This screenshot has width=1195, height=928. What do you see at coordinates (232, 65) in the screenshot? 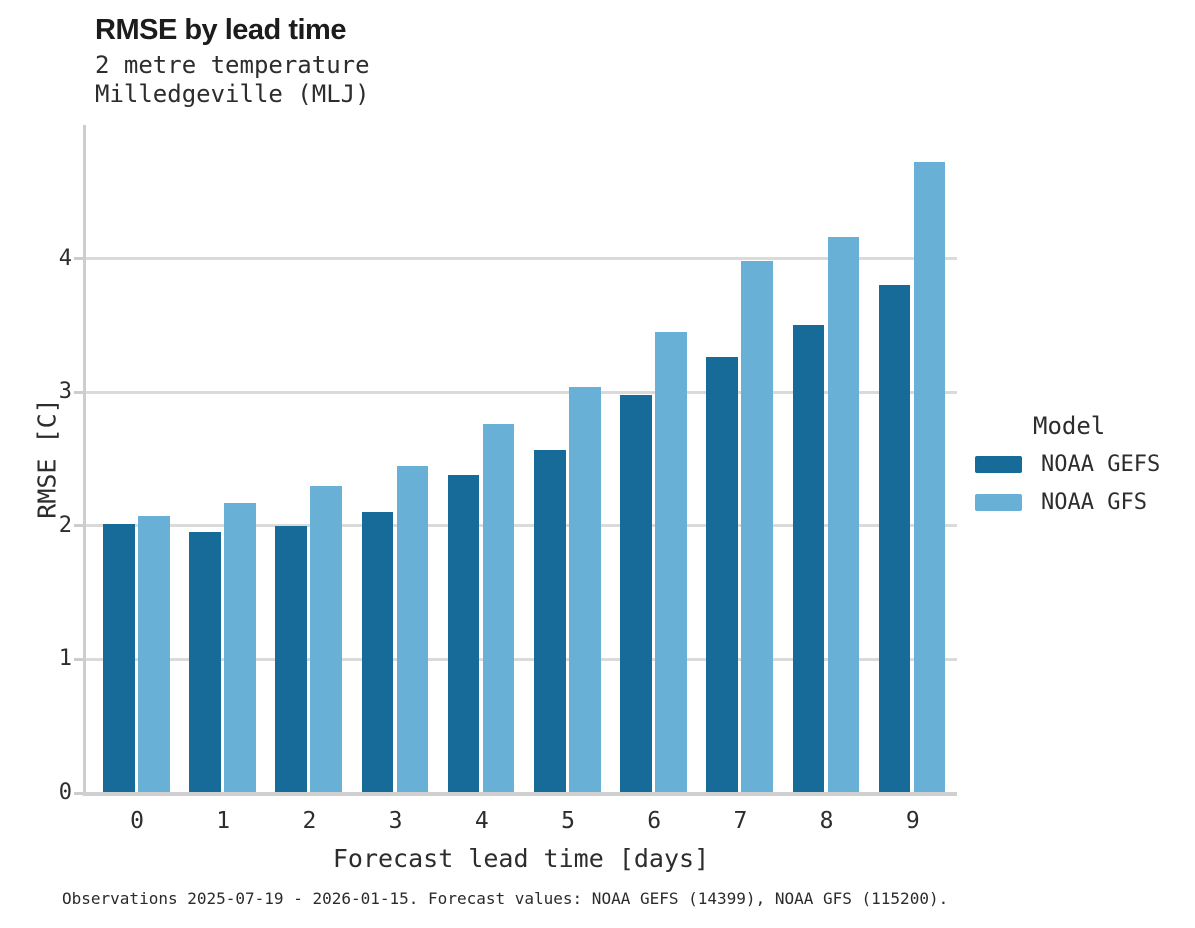
I see `chart-subtitle-variable: 2 metre temperature` at bounding box center [232, 65].